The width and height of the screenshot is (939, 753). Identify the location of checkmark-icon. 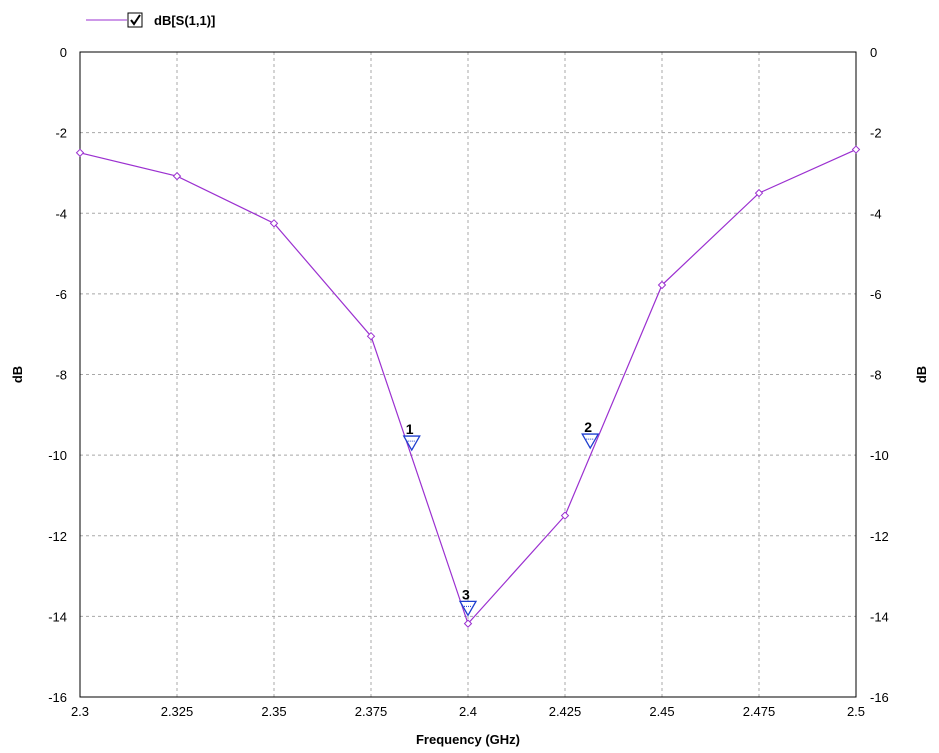
(135, 20).